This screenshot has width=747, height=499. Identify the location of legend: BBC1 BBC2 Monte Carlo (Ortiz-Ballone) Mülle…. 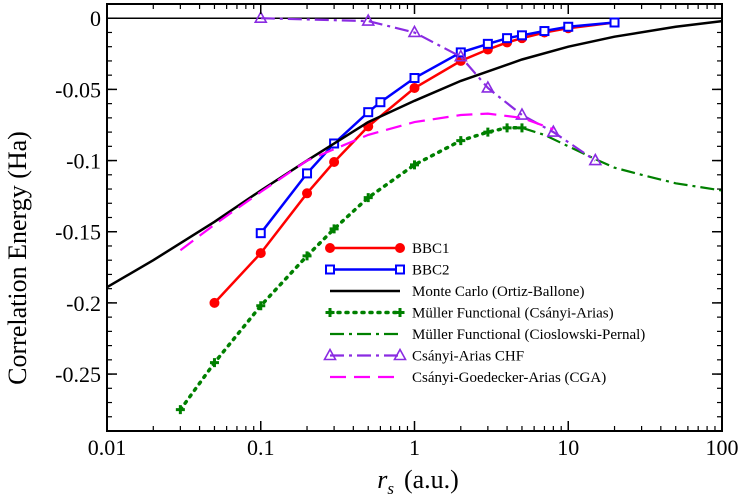
(484, 313).